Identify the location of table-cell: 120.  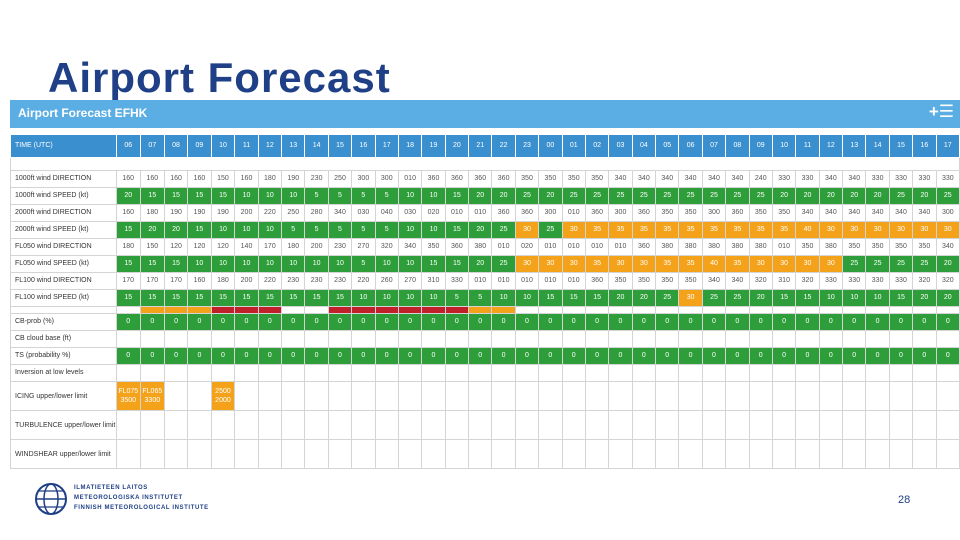
(176, 247).